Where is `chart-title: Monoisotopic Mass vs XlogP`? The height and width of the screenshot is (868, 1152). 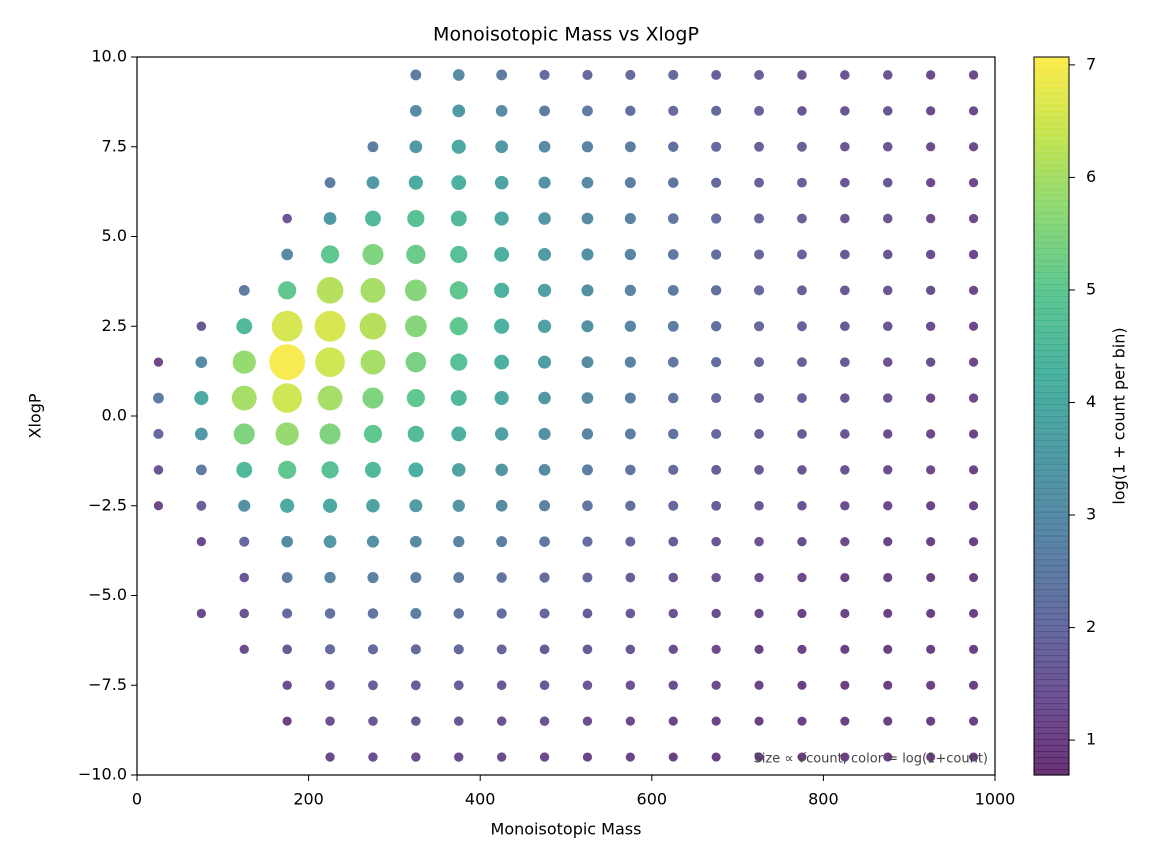 chart-title: Monoisotopic Mass vs XlogP is located at coordinates (566, 35).